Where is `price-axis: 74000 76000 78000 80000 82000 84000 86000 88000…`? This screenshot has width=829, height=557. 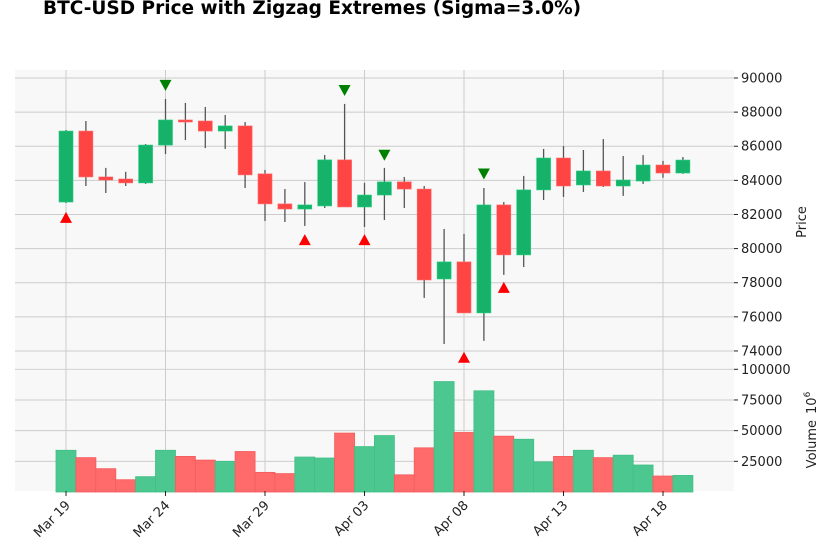 price-axis: 74000 76000 78000 80000 82000 84000 86000 88000… is located at coordinates (758, 215).